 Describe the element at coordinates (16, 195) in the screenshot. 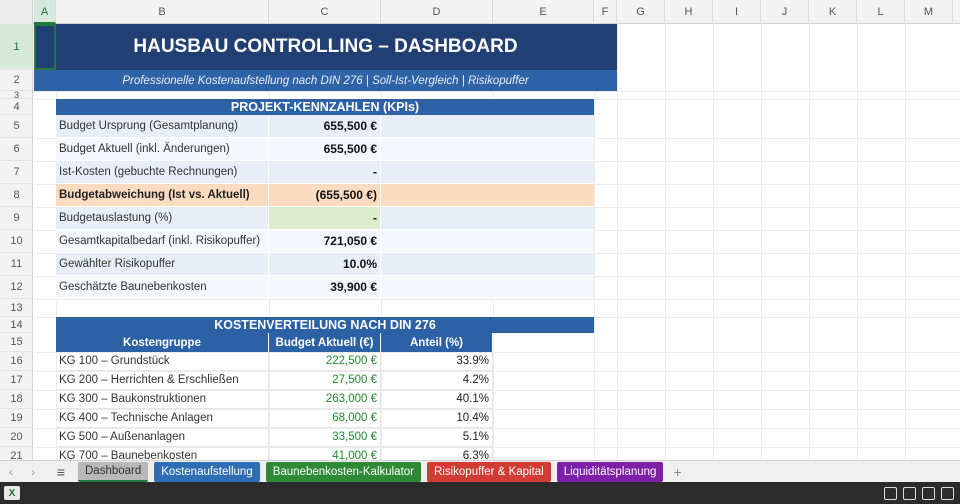

I see `row-header-8: 8` at that location.